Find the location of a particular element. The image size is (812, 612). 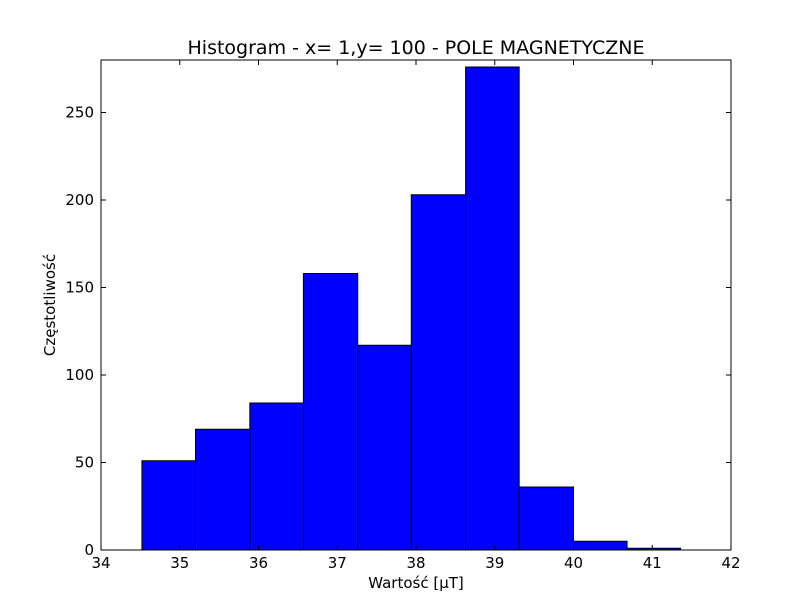

x-tick-label: 35 is located at coordinates (179, 563).